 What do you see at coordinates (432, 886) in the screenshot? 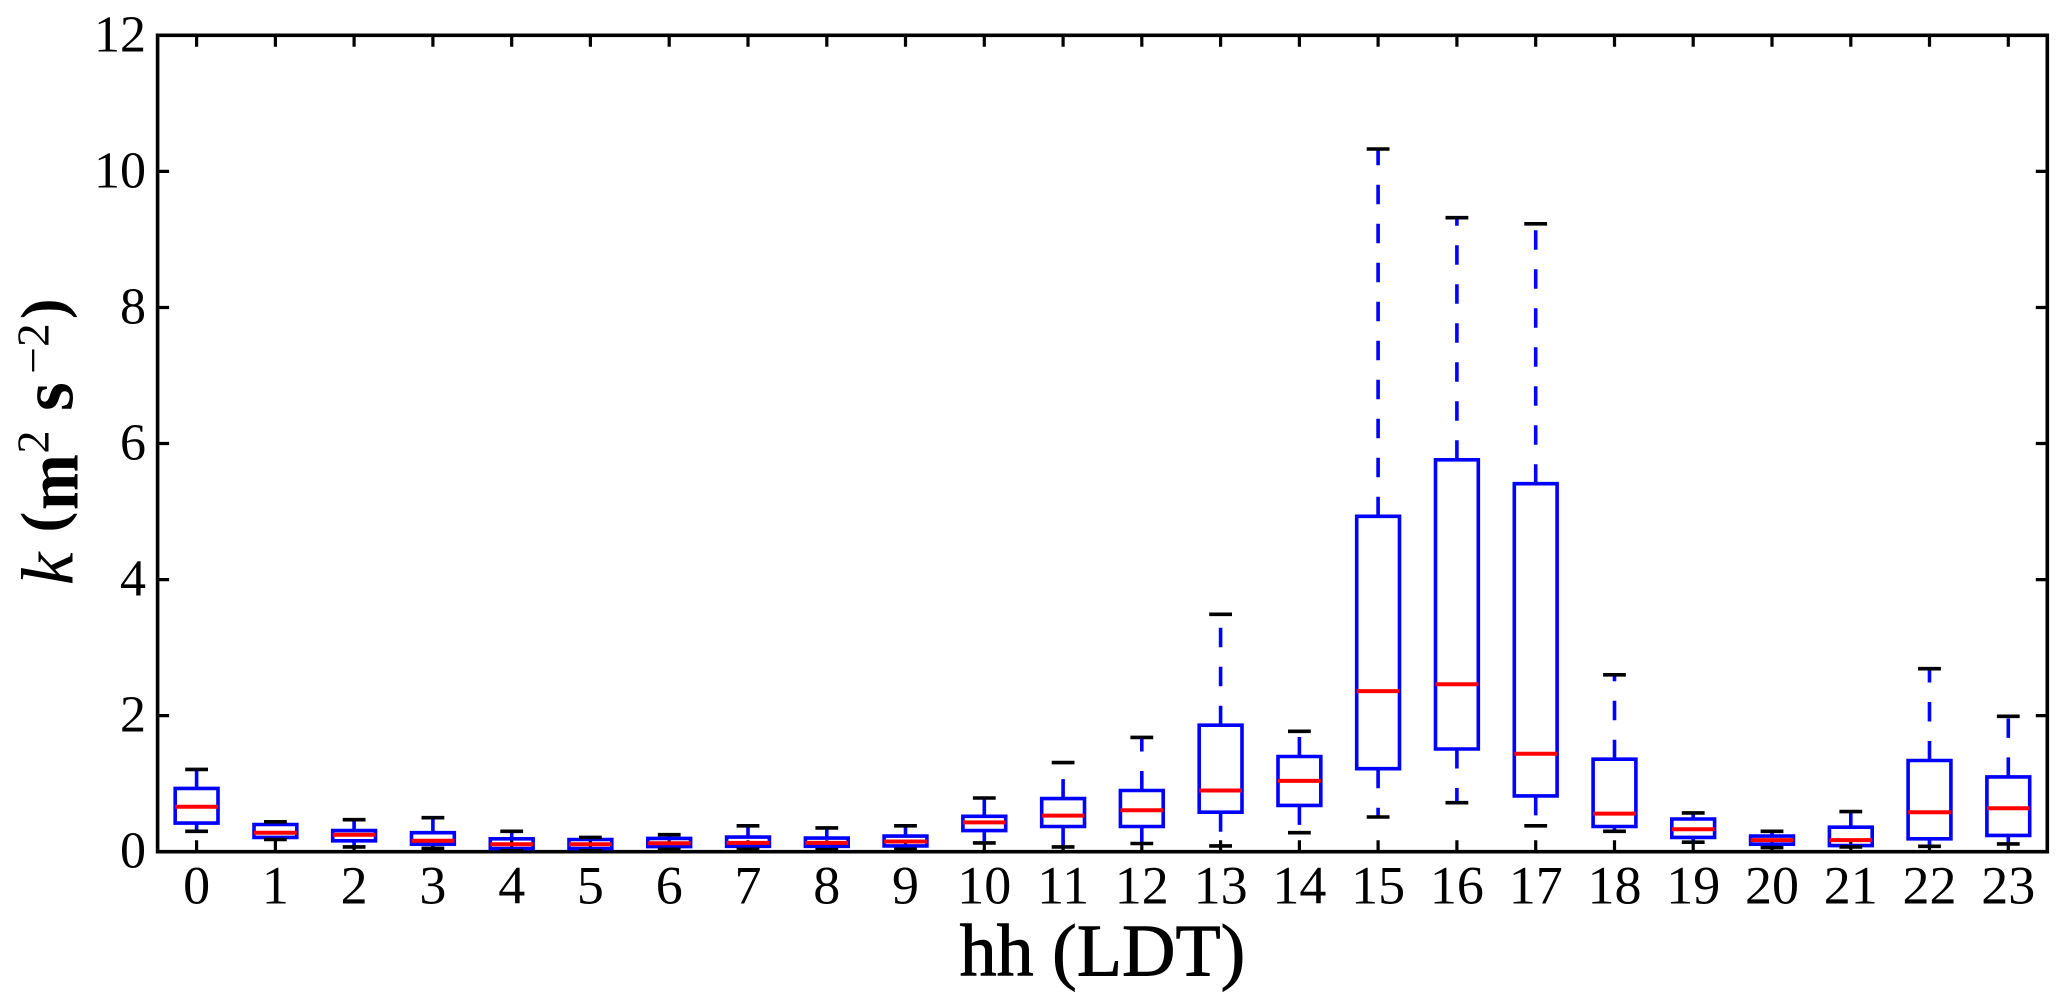
I see `svg-text: 3` at bounding box center [432, 886].